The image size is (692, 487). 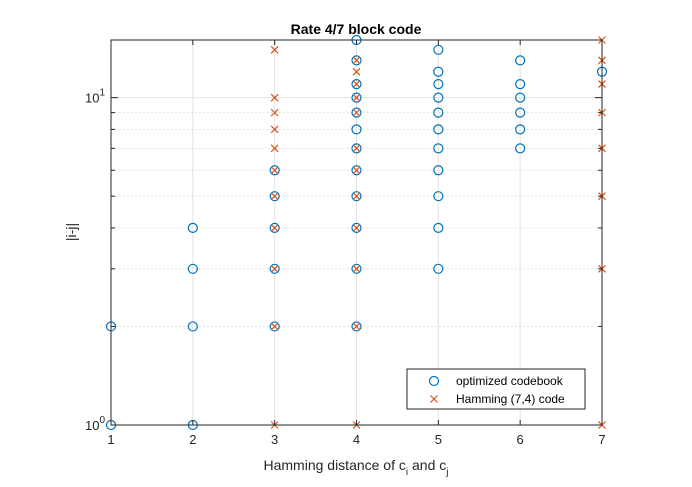 What do you see at coordinates (510, 399) in the screenshot?
I see `legend-label-hamming: Hamming (7,4) code` at bounding box center [510, 399].